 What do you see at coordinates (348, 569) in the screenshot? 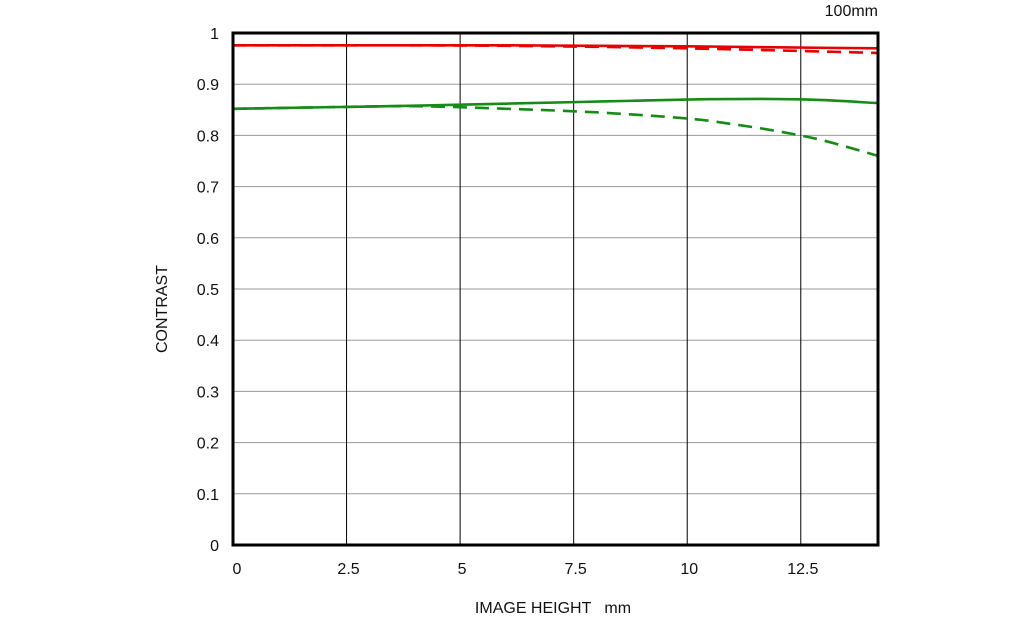
I see `x-tick-label: 2.5` at bounding box center [348, 569].